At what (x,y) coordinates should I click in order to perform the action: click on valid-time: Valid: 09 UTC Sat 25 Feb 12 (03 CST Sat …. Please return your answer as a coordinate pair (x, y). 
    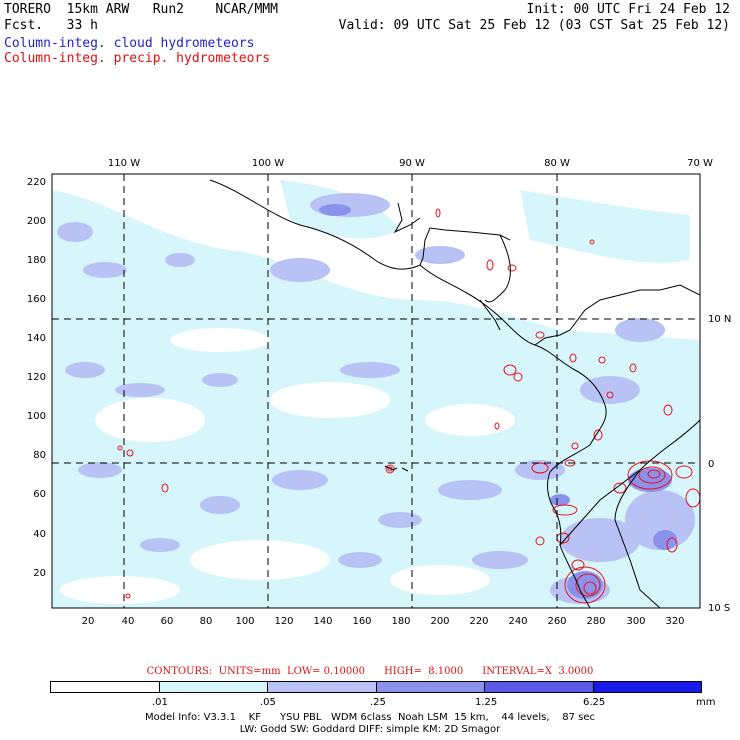
    Looking at the image, I should click on (534, 25).